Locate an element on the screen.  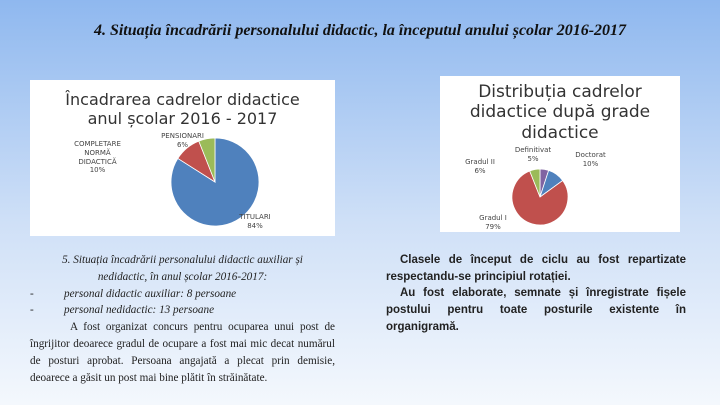
slice-label: COMPLETARE NORMĂ DIDACTICĂ 10% is located at coordinates (97, 157).